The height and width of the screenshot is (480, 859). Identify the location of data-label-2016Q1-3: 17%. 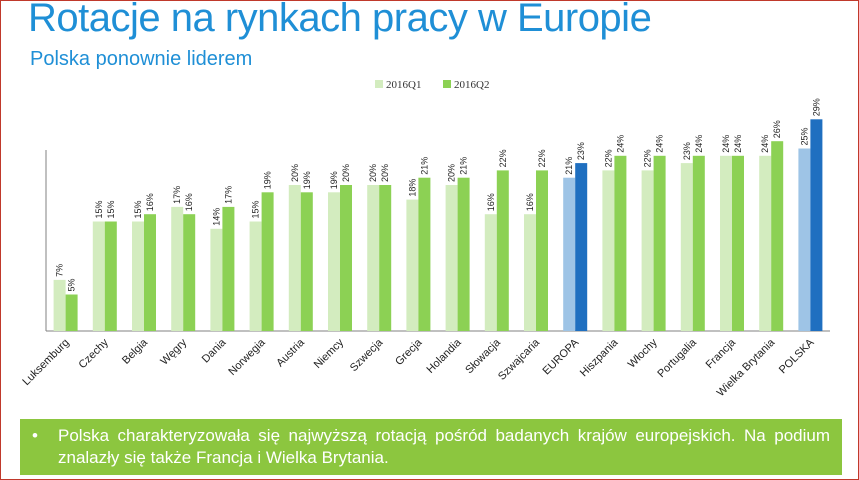
(177, 195).